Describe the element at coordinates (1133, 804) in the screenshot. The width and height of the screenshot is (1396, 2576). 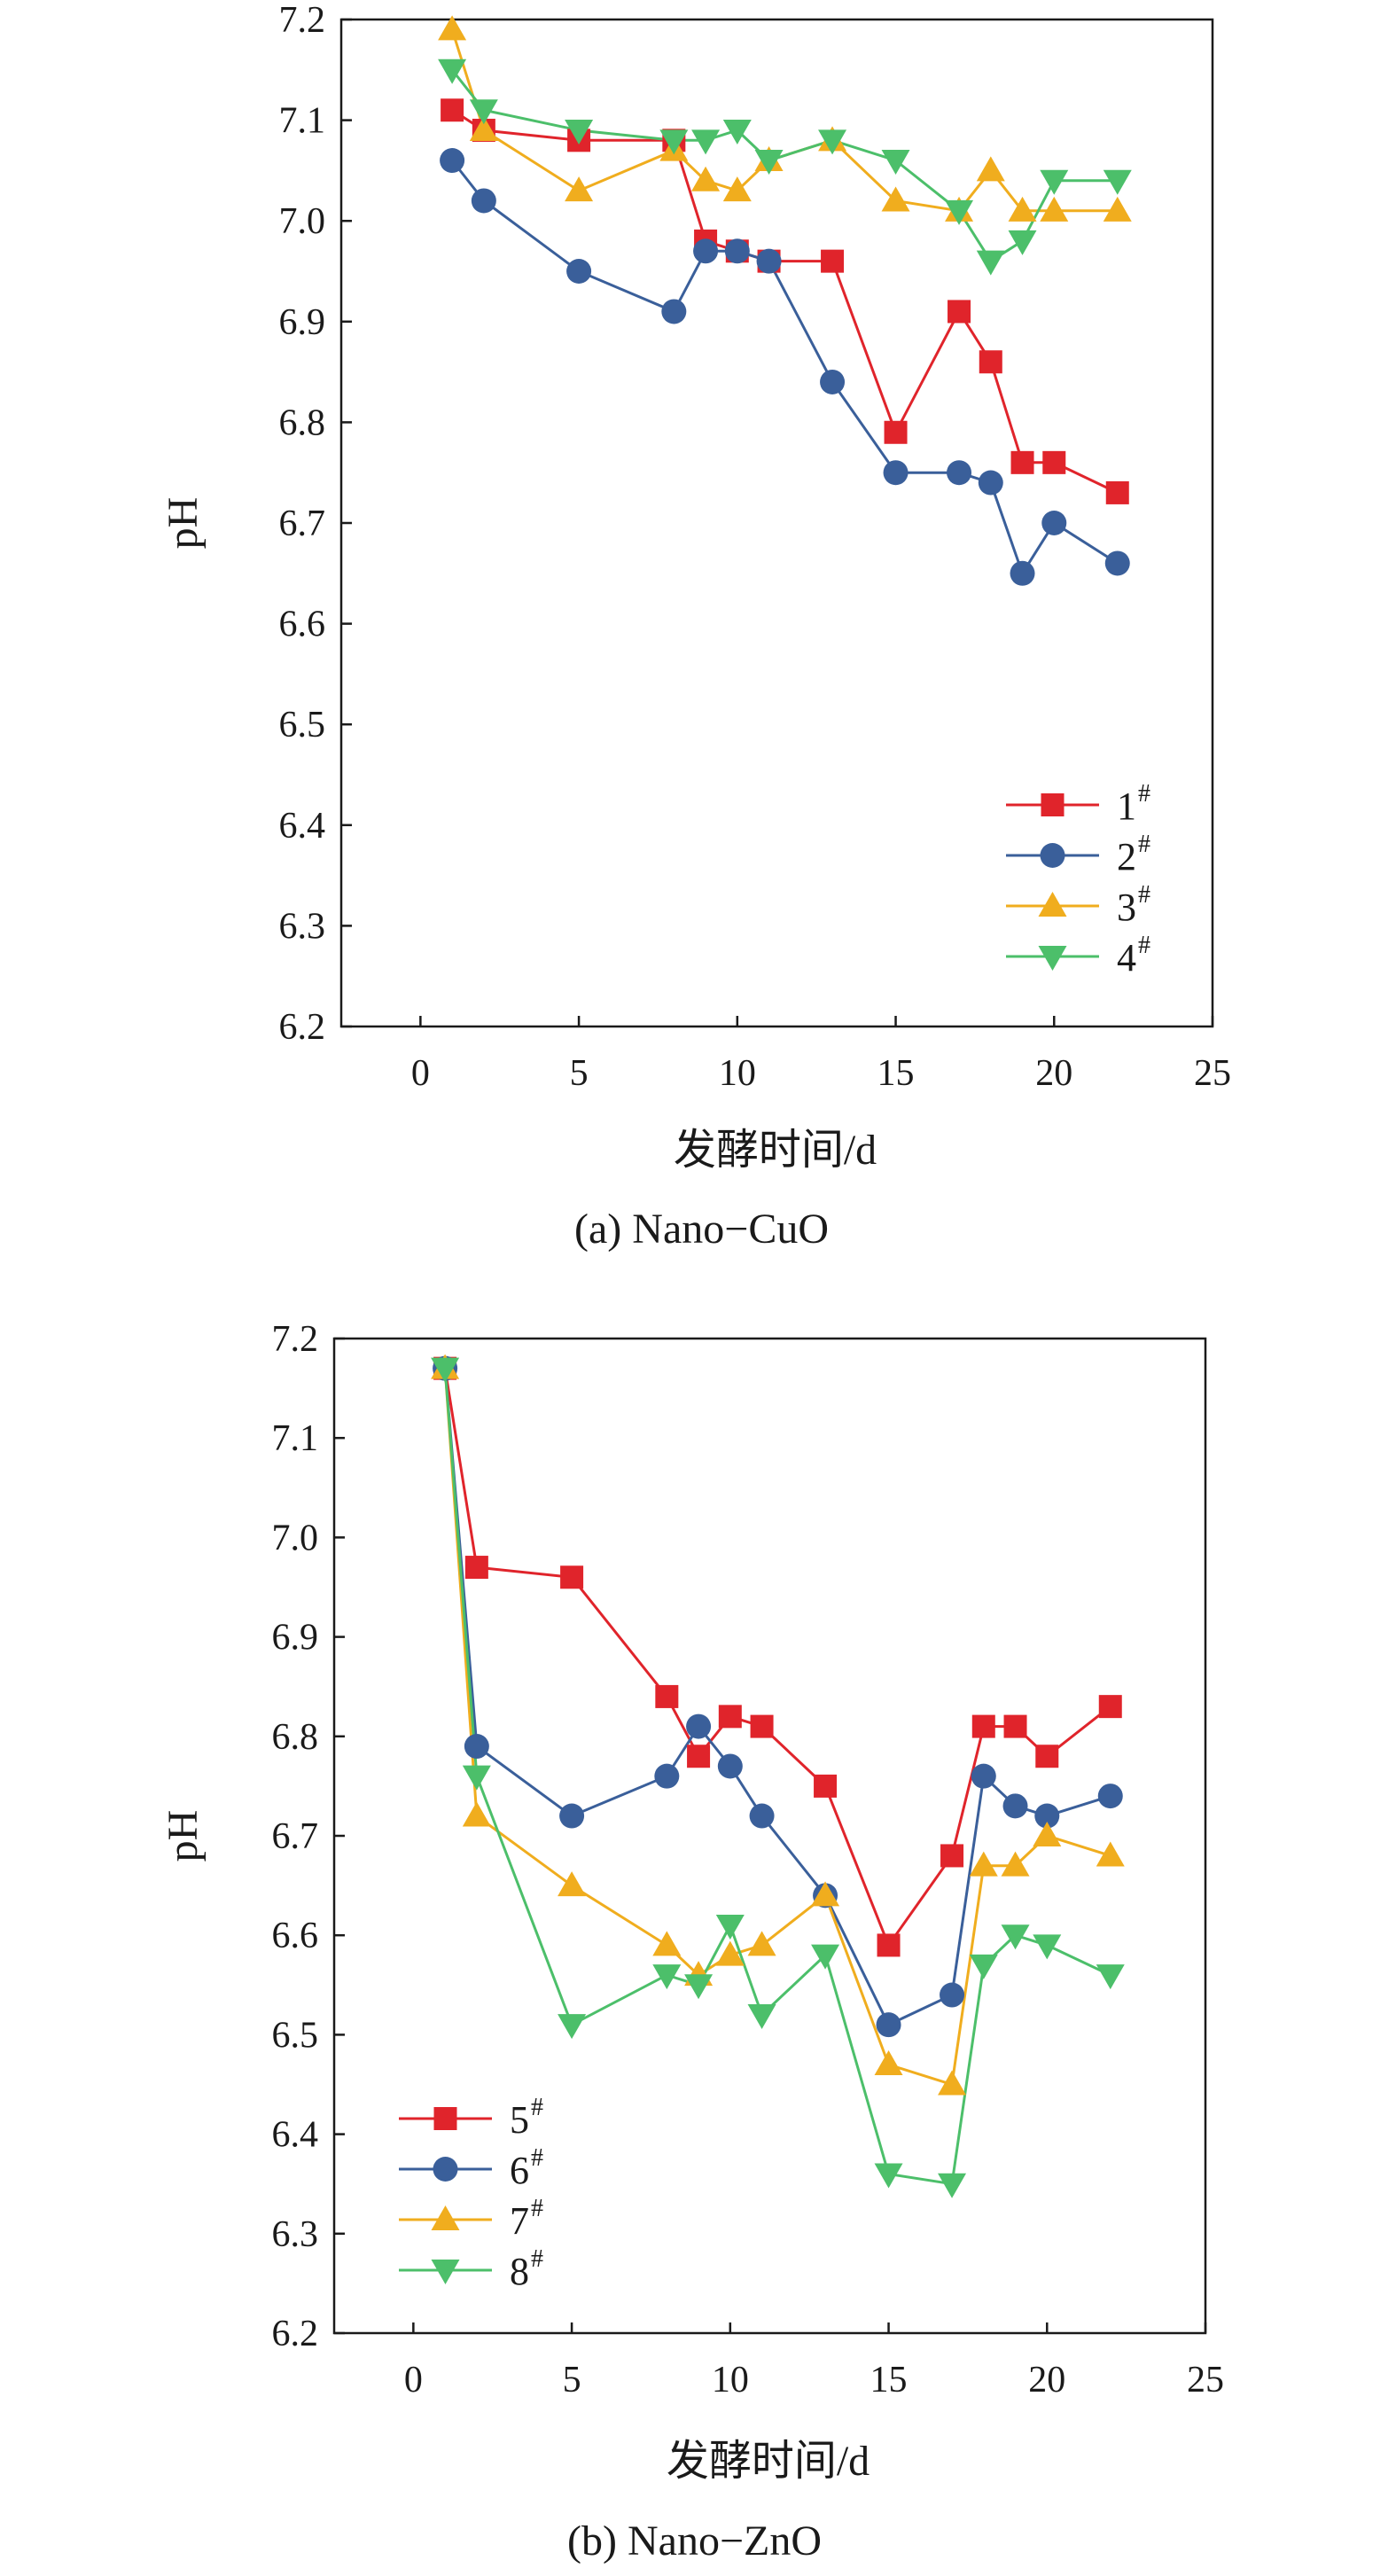
I see `legend-label-1: 1#` at that location.